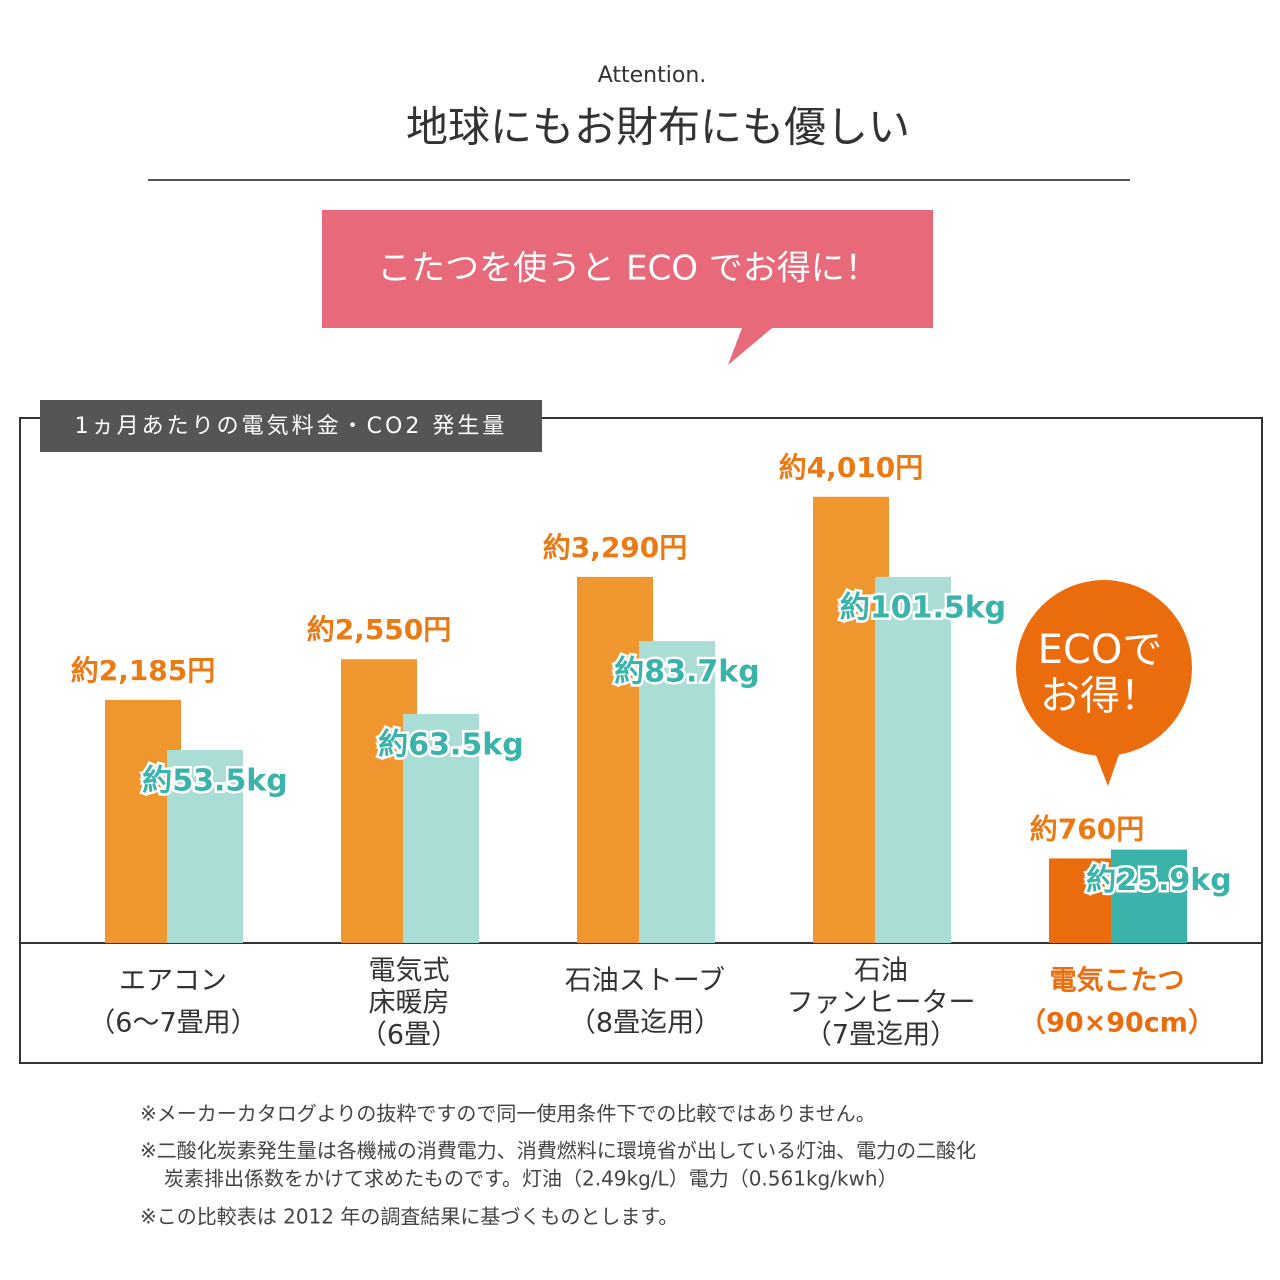 The width and height of the screenshot is (1280, 1280). Describe the element at coordinates (851, 467) in the screenshot. I see `value-label: 約4,010円` at that location.